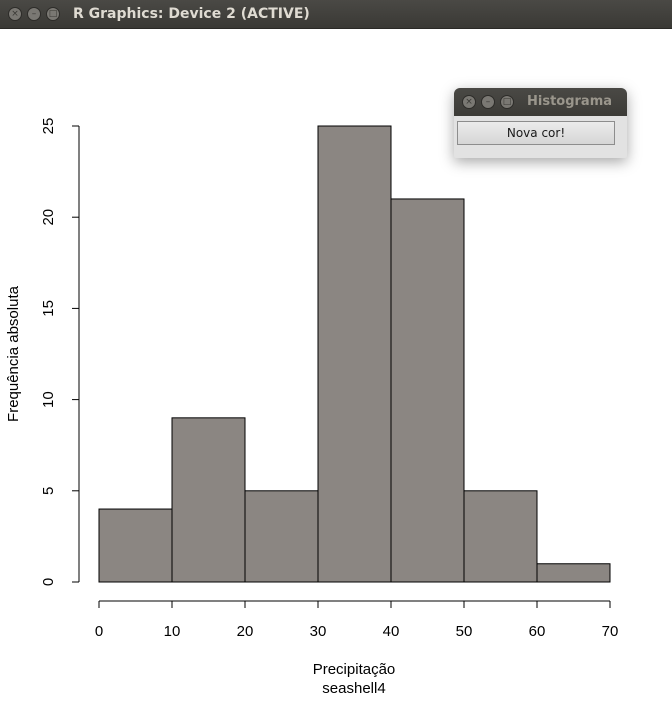 The width and height of the screenshot is (672, 704). Describe the element at coordinates (245, 631) in the screenshot. I see `x-tick-label: 20` at that location.